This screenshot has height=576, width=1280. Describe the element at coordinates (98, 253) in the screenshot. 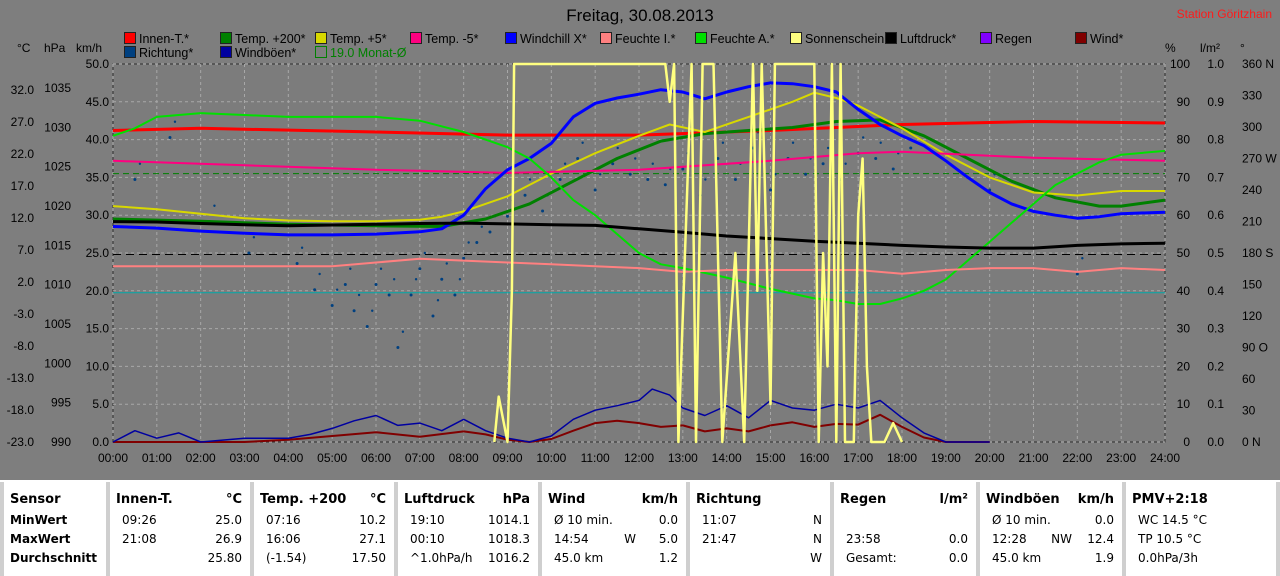

I see `y-wind-tick: 25.0` at that location.